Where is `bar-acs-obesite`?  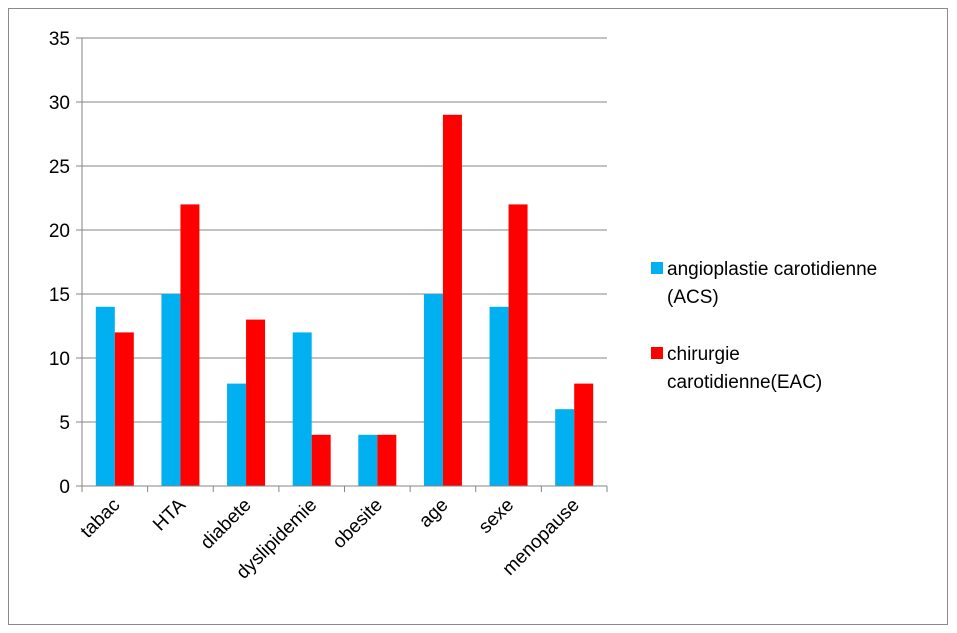 bar-acs-obesite is located at coordinates (368, 460).